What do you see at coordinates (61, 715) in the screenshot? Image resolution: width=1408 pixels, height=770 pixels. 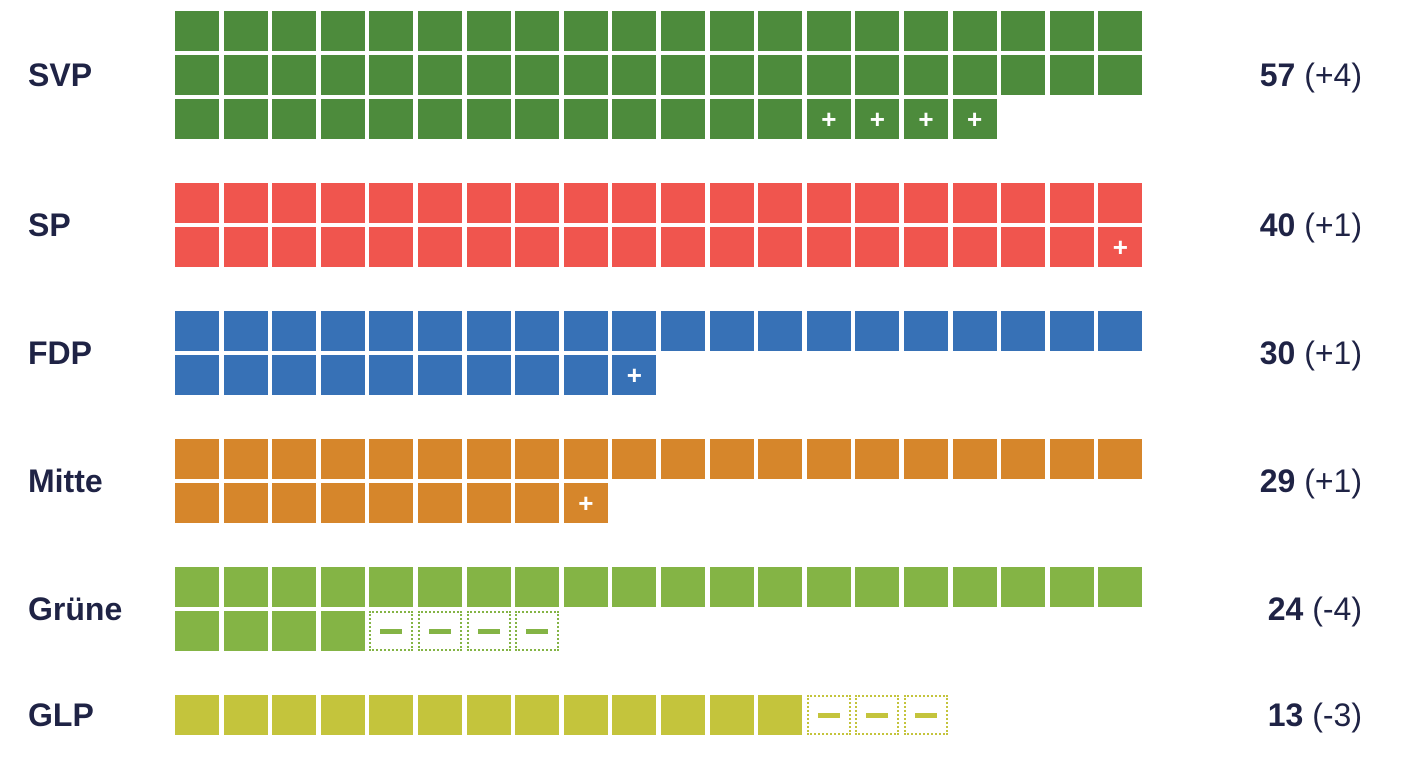 I see `party-label-5: GLP` at bounding box center [61, 715].